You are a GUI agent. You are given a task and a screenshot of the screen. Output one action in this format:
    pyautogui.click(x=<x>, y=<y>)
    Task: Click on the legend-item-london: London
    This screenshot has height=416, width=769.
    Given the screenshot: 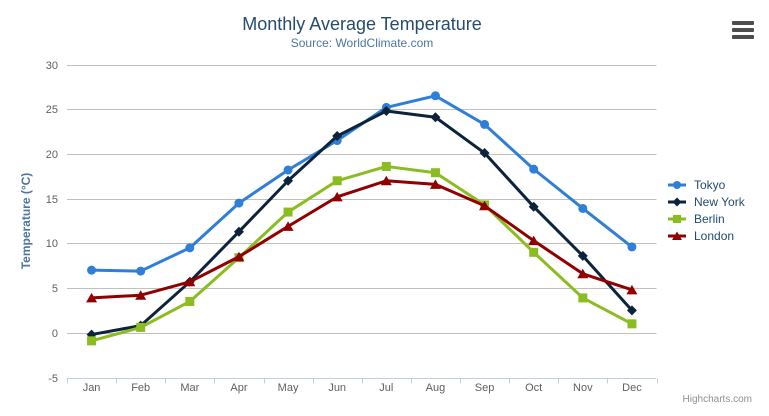 What is the action you would take?
    pyautogui.click(x=706, y=235)
    